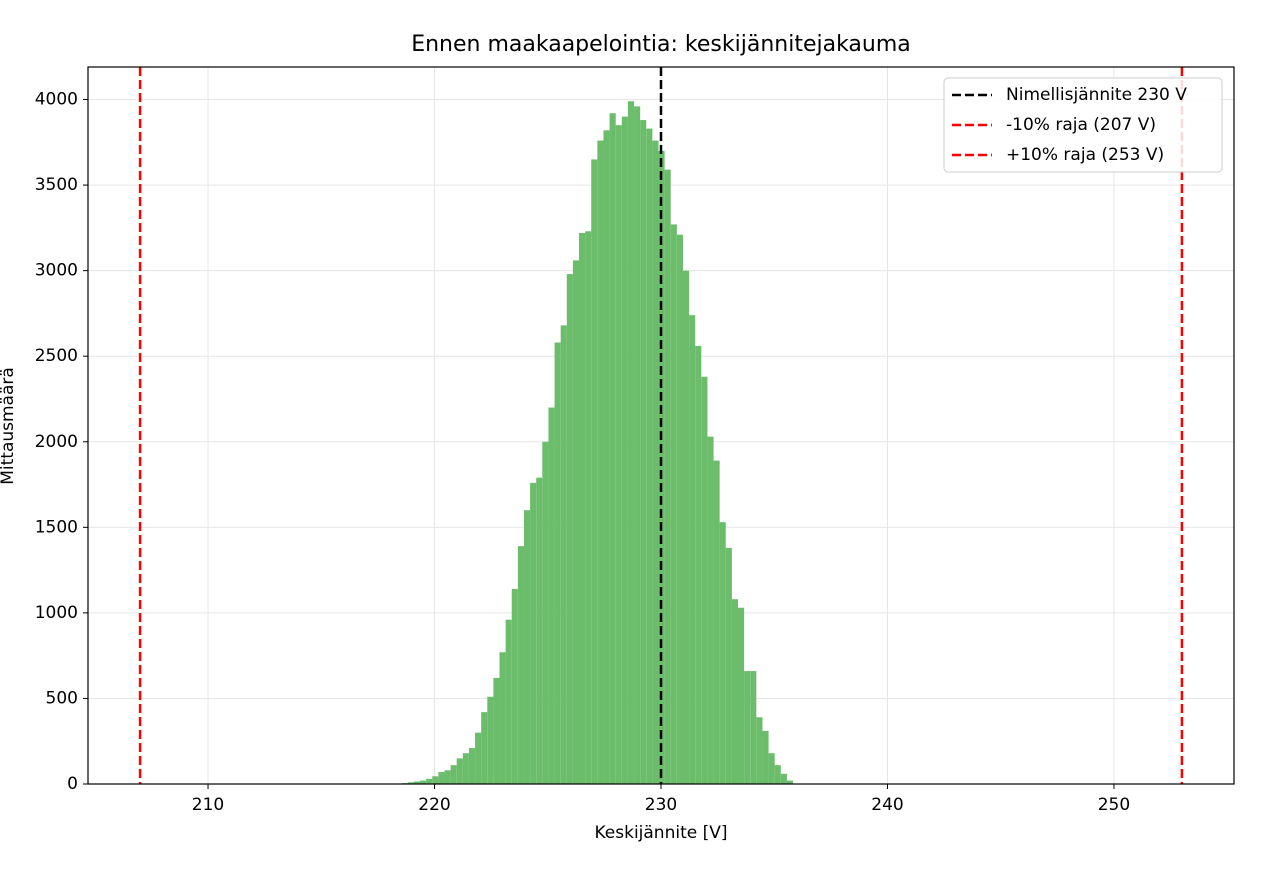 This screenshot has width=1267, height=872. What do you see at coordinates (660, 833) in the screenshot?
I see `x-axis-label: Keskijännite [V]` at bounding box center [660, 833].